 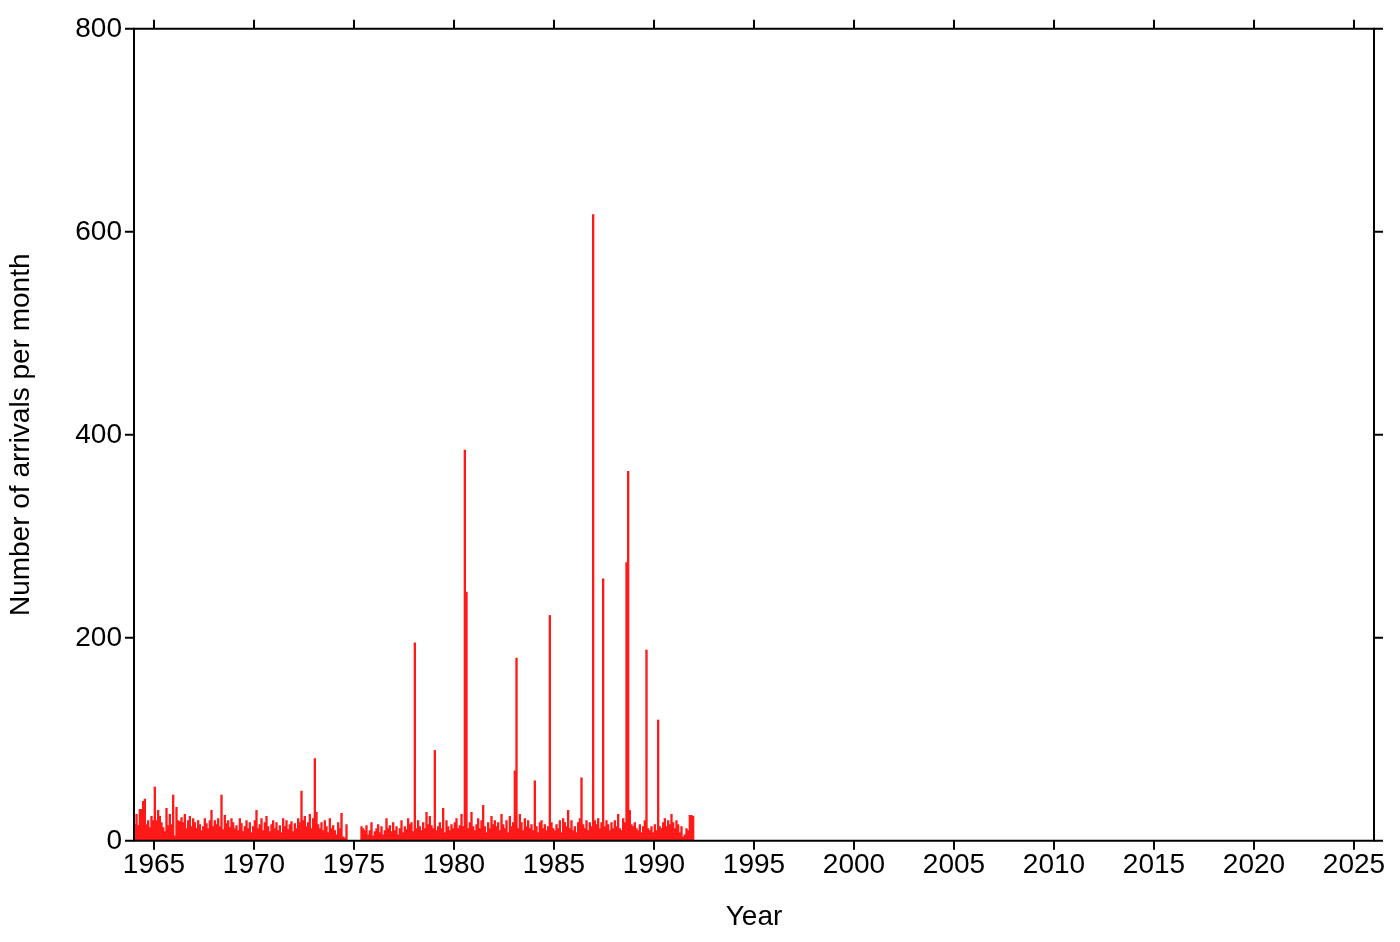 What do you see at coordinates (98, 636) in the screenshot?
I see `y-tick-label: 200` at bounding box center [98, 636].